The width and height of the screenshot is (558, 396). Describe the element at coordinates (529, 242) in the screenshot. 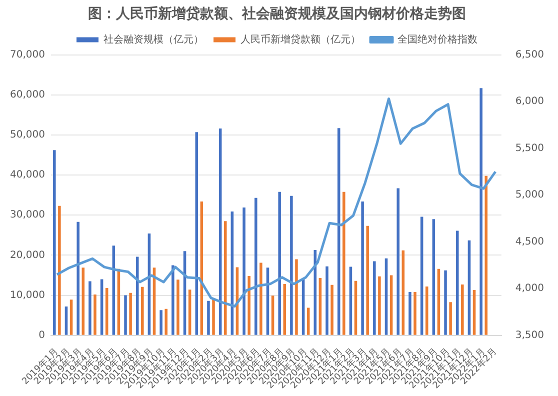

I see `y2-tick-label: 4,500` at that location.